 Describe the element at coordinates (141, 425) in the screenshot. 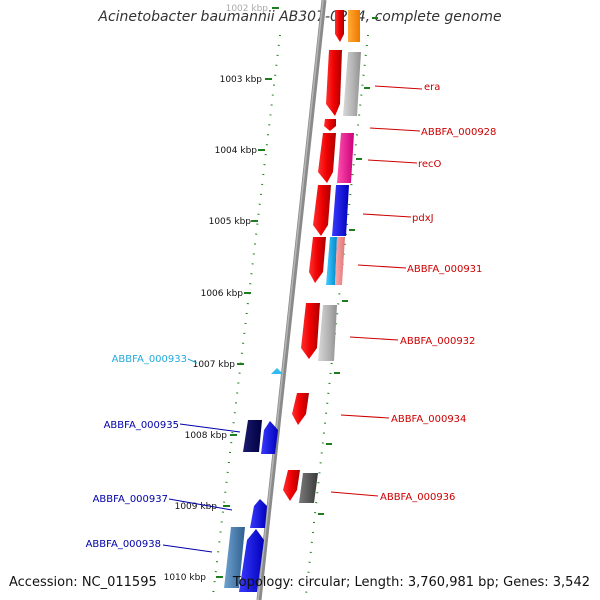

I see `gene-label: ABBFA_000935` at that location.